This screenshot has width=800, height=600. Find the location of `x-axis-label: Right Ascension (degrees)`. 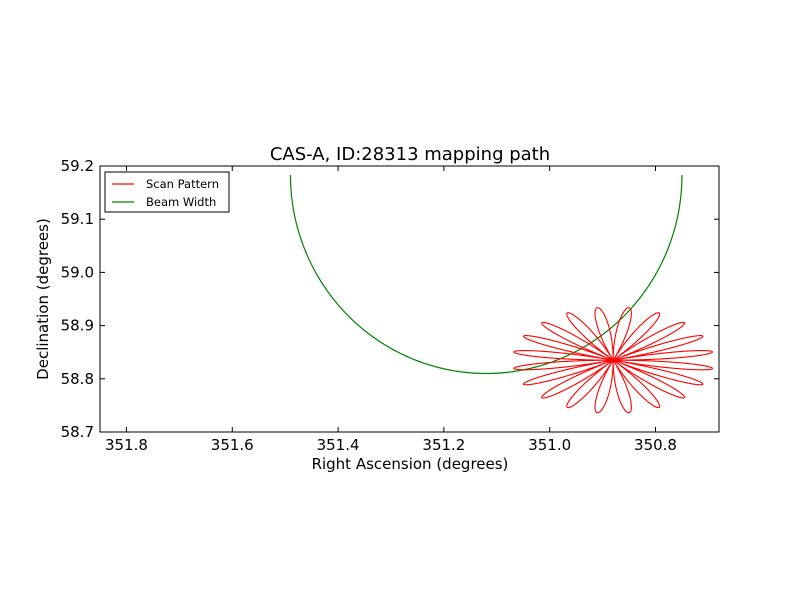

x-axis-label: Right Ascension (degrees) is located at coordinates (410, 464).